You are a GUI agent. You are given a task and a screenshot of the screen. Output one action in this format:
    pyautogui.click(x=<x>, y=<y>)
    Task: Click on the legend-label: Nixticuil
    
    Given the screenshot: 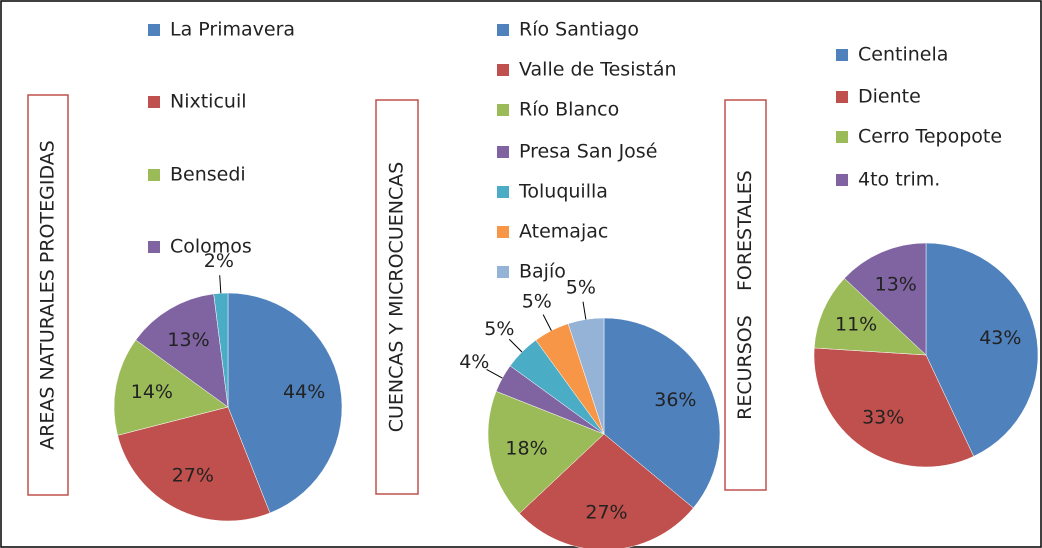 What is the action you would take?
    pyautogui.click(x=208, y=102)
    